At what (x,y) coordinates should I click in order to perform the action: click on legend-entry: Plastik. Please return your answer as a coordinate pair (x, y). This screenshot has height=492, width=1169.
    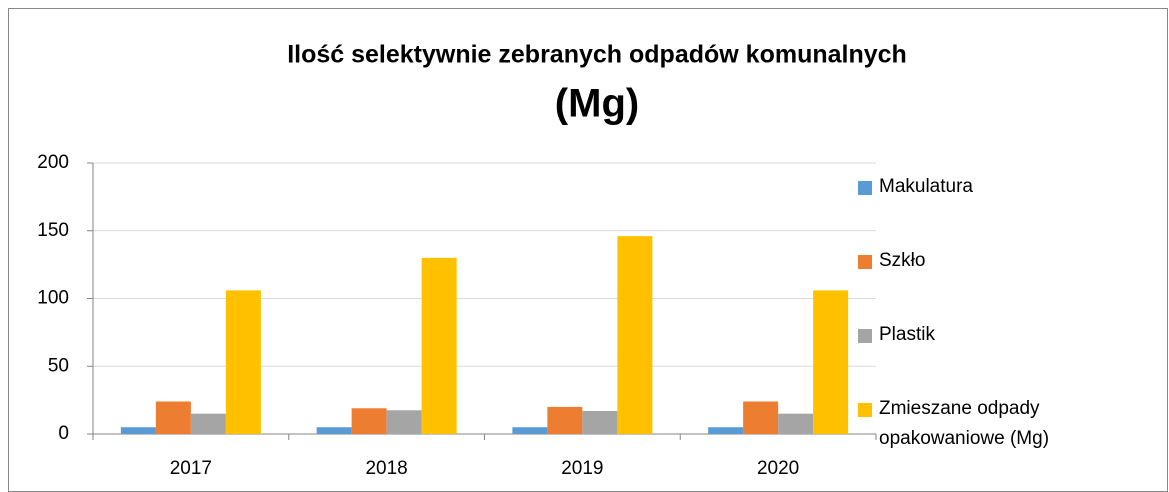
    Looking at the image, I should click on (1008, 357).